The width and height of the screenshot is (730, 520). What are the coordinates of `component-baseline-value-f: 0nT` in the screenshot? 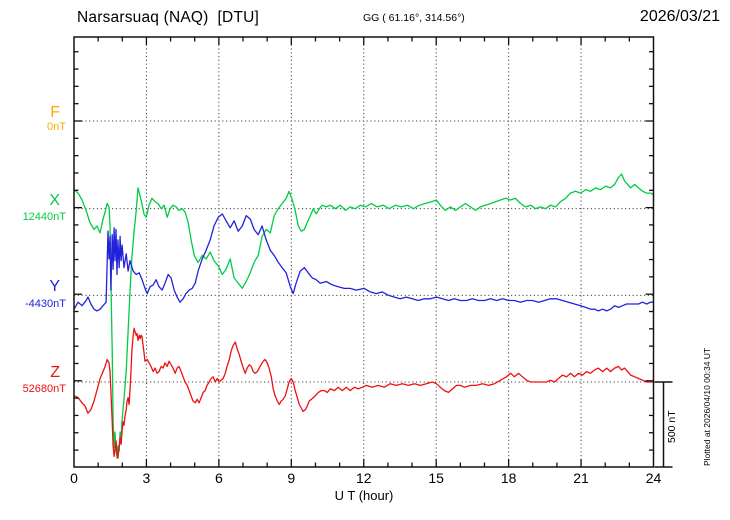 It's located at (56, 127).